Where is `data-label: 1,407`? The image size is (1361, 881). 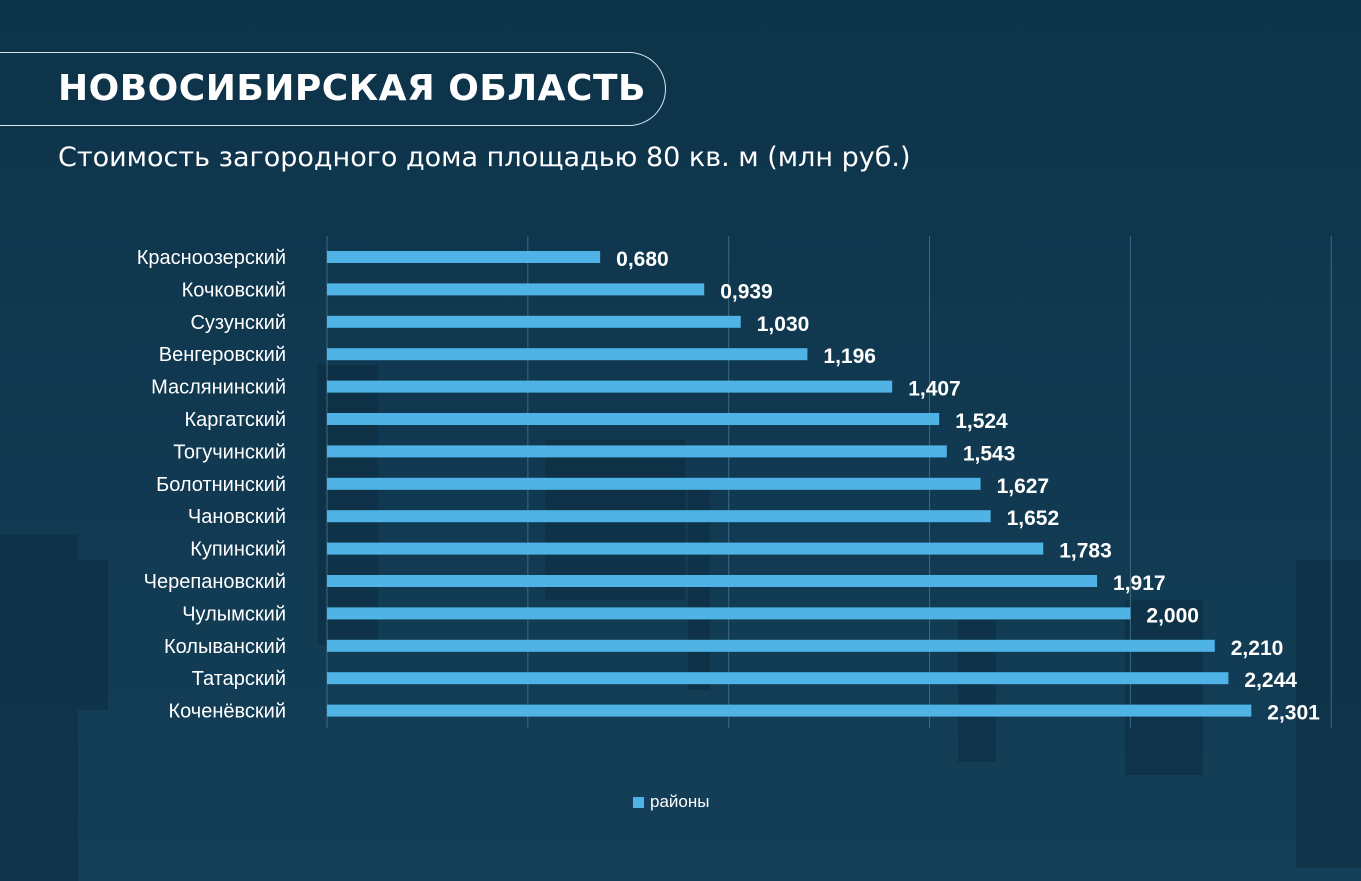
data-label: 1,407 is located at coordinates (934, 389).